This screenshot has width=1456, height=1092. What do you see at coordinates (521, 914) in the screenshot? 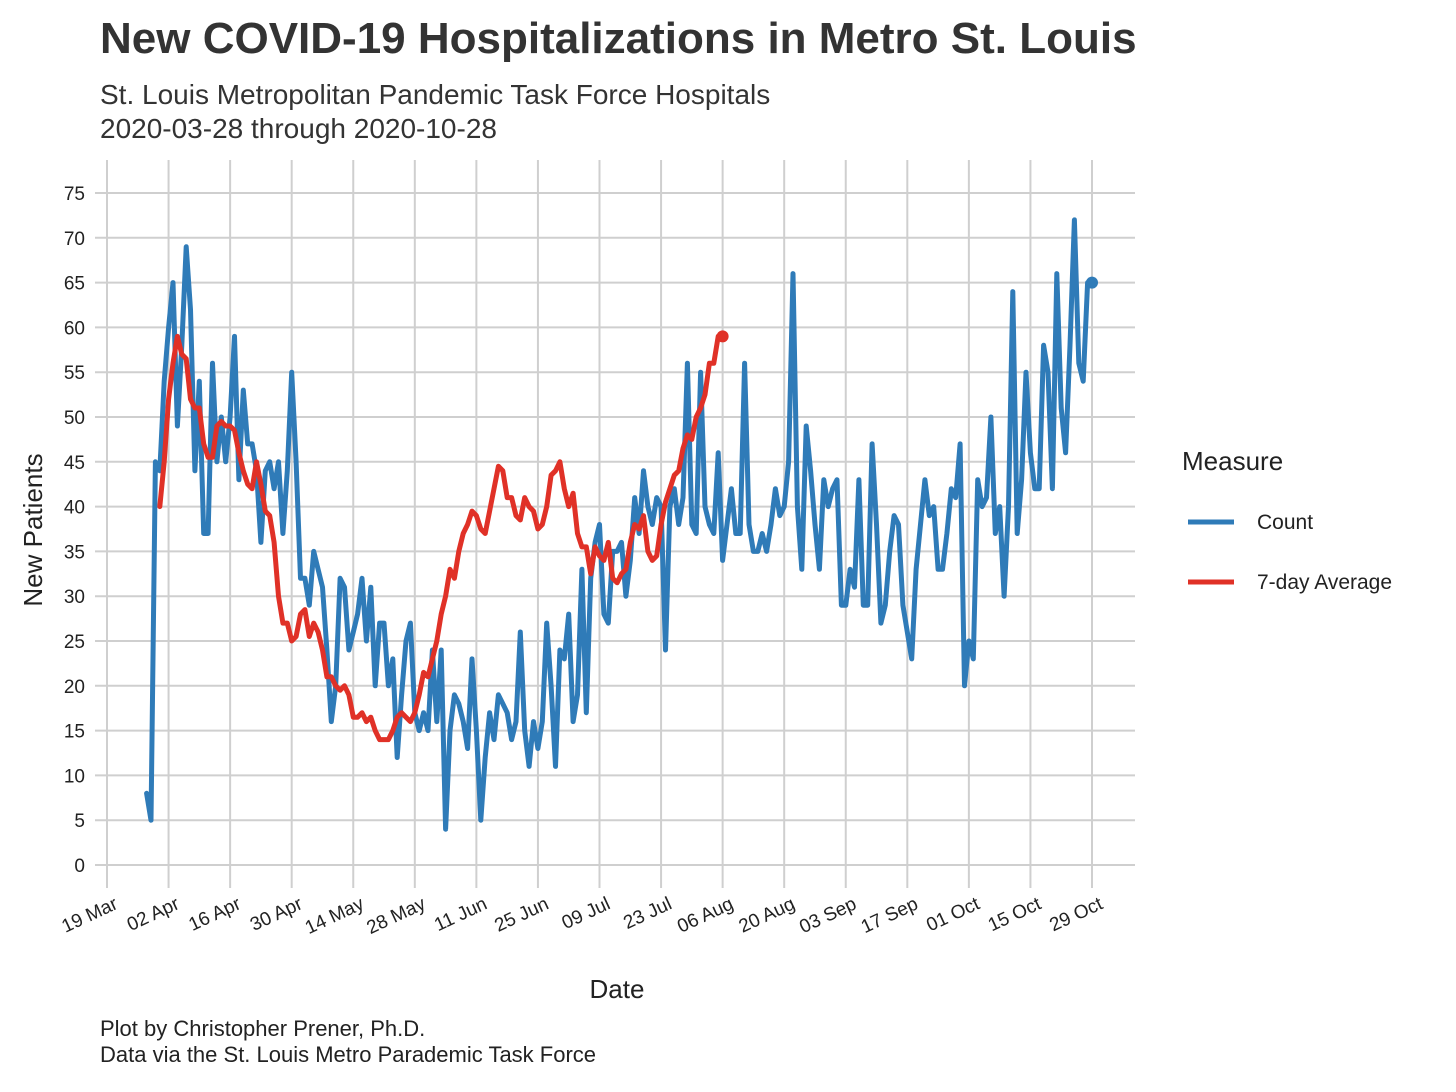
I see `x-tick-label-7: 25 Jun` at bounding box center [521, 914].